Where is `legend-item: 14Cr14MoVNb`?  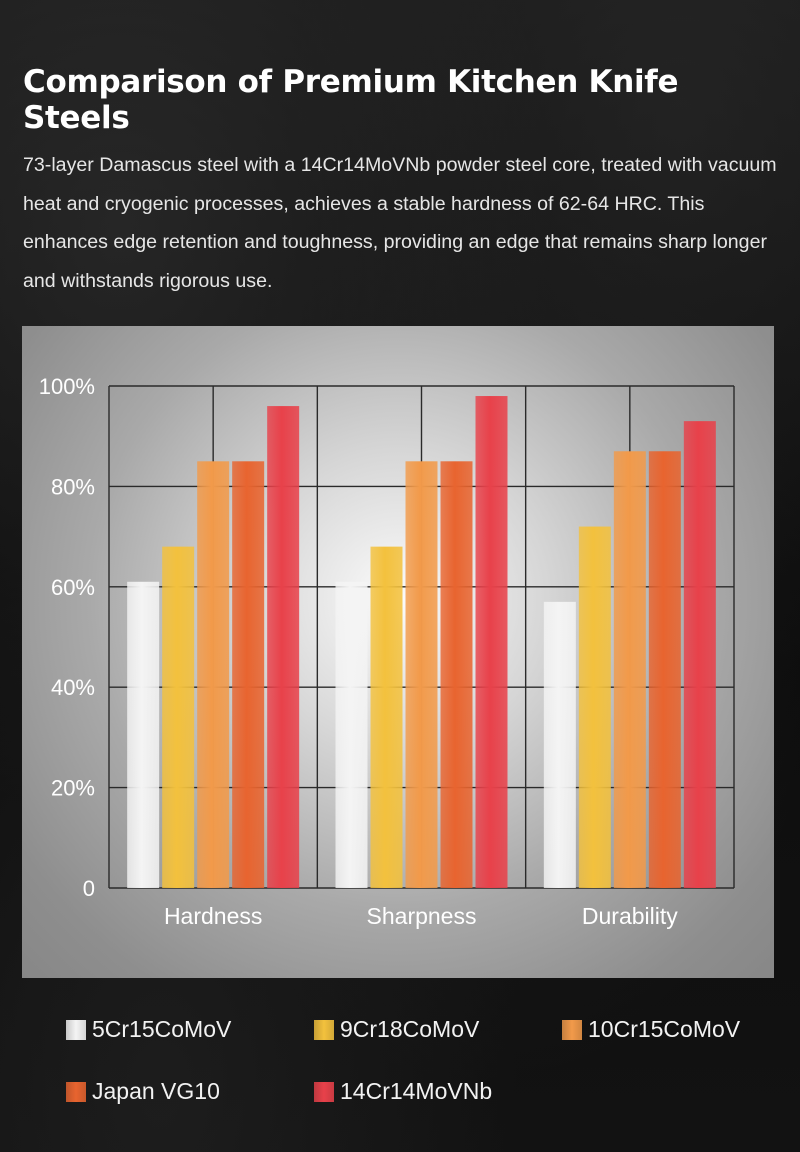 legend-item: 14Cr14MoVNb is located at coordinates (403, 1091).